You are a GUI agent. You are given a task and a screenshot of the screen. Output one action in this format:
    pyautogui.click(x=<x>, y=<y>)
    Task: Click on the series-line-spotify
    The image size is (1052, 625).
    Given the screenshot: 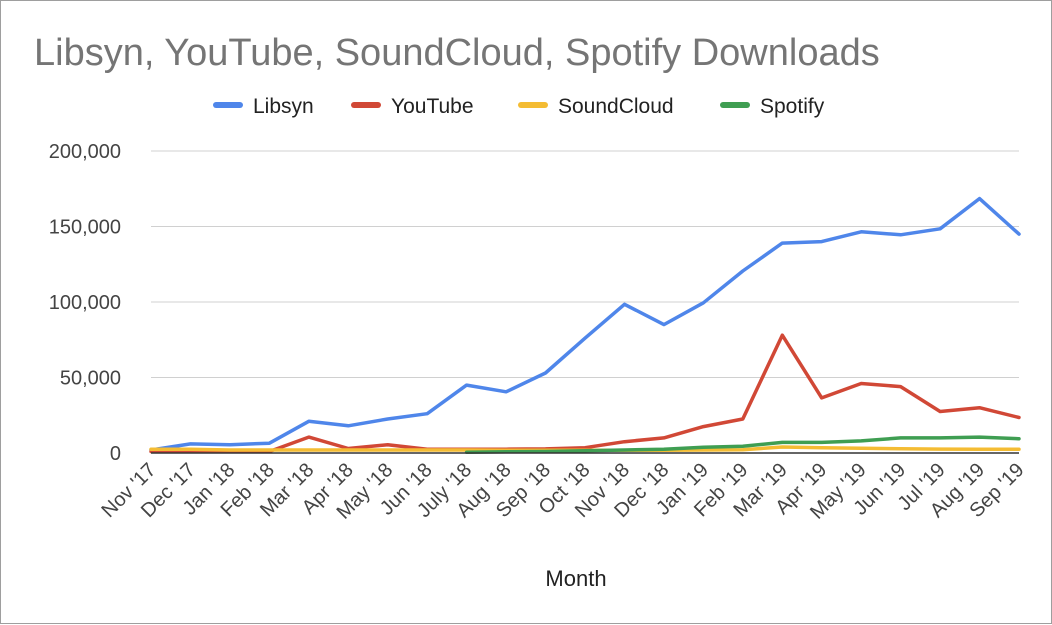 What is the action you would take?
    pyautogui.click(x=742, y=444)
    